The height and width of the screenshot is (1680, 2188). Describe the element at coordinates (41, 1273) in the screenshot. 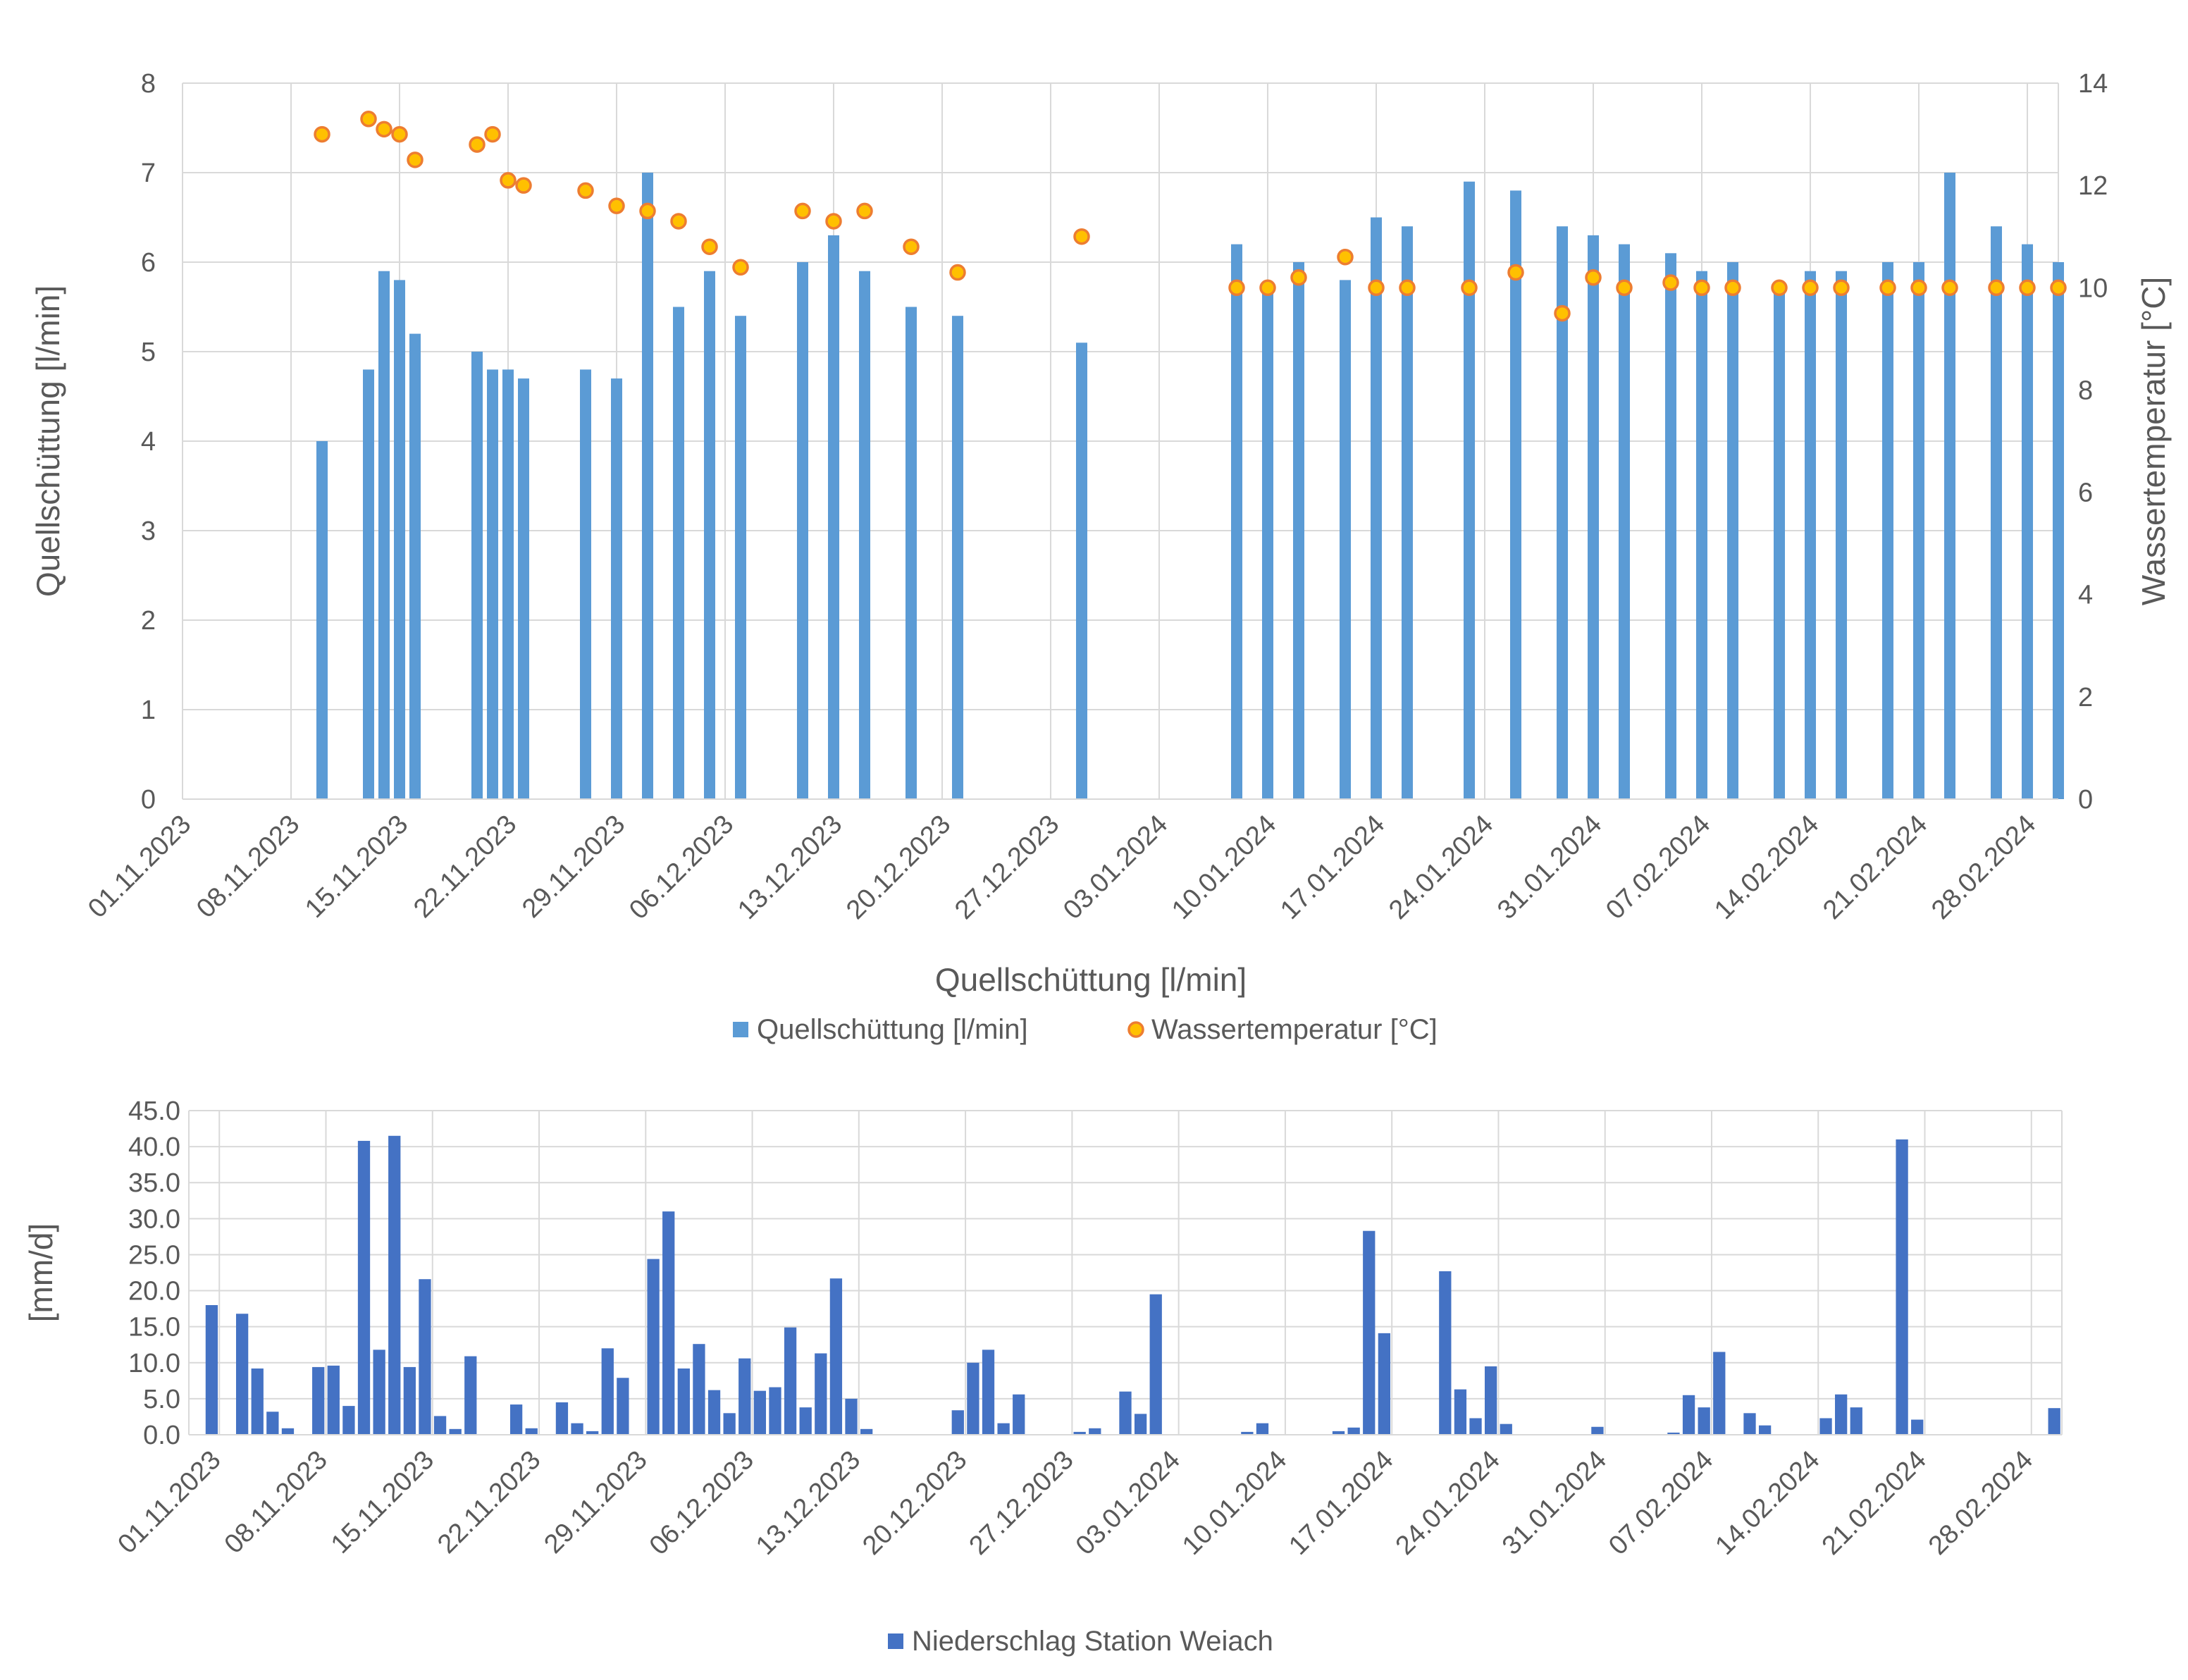

I see `chart2-y-axis-title: [mm/d]` at that location.